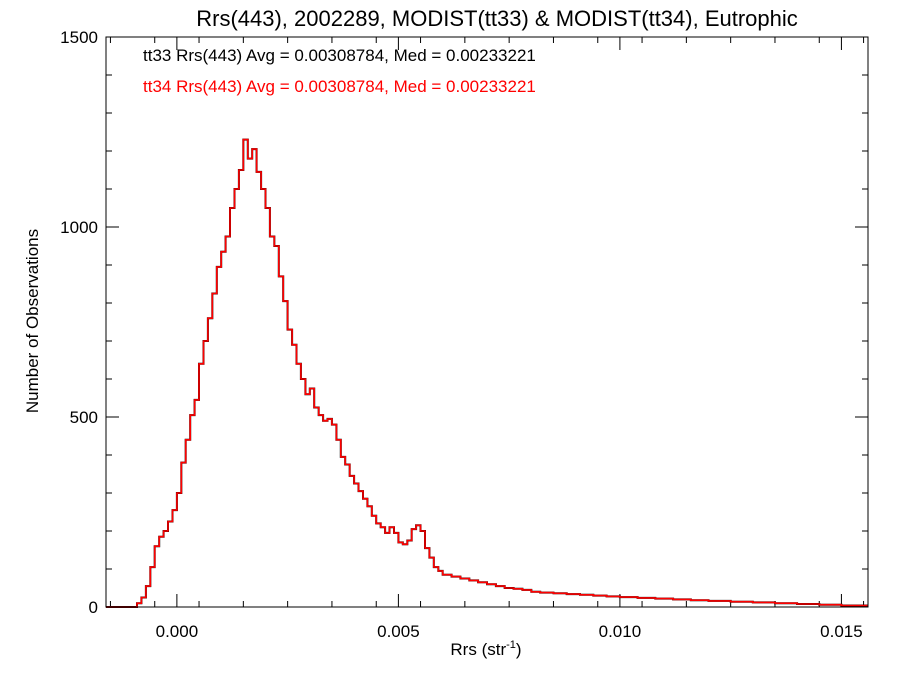 This screenshot has height=675, width=900. What do you see at coordinates (79, 322) in the screenshot?
I see `y-tick-labels: 0 500 1000 1500` at bounding box center [79, 322].